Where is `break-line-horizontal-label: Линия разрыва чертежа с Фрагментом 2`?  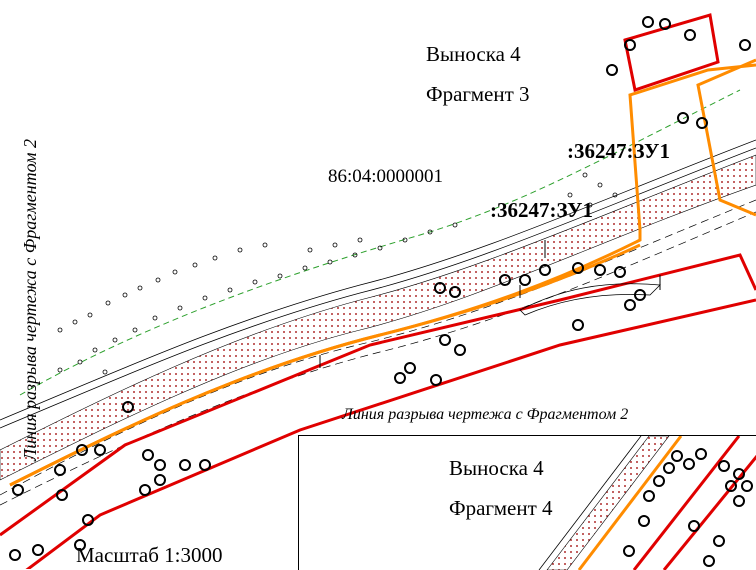 break-line-horizontal-label: Линия разрыва чертежа с Фрагментом 2 is located at coordinates (485, 414).